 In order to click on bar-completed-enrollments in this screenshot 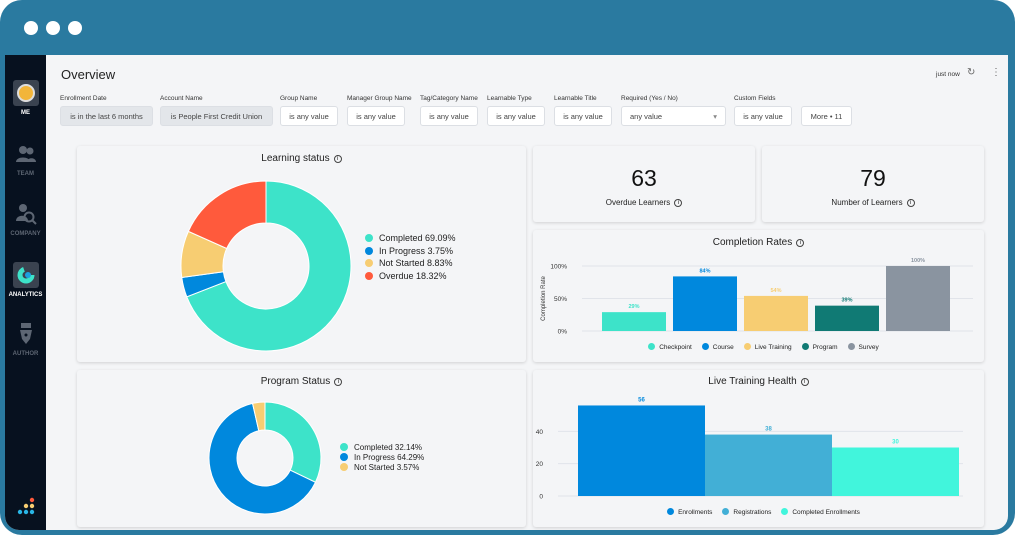, I will do `click(895, 472)`.